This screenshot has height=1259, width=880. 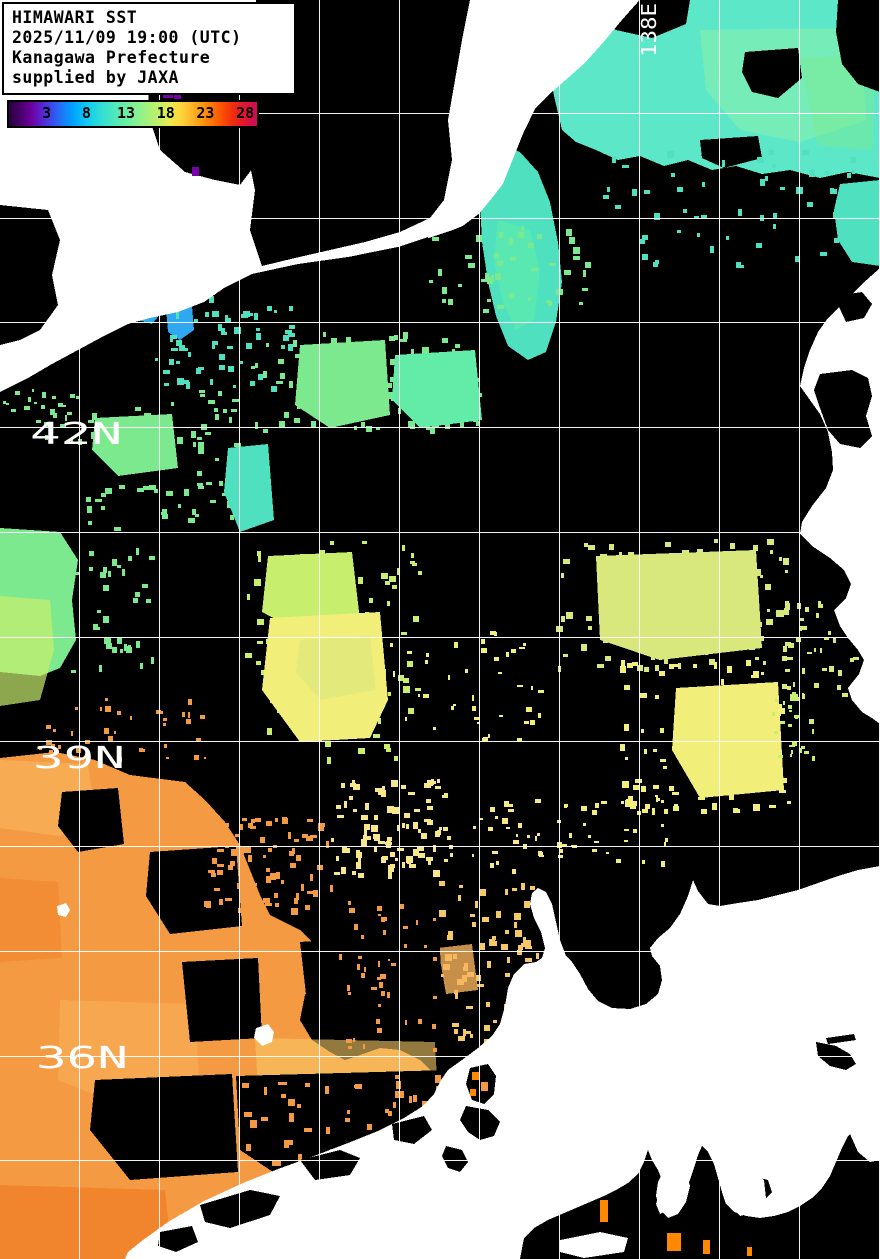 I want to click on colorbar-tick-23: 23, so click(x=205, y=112).